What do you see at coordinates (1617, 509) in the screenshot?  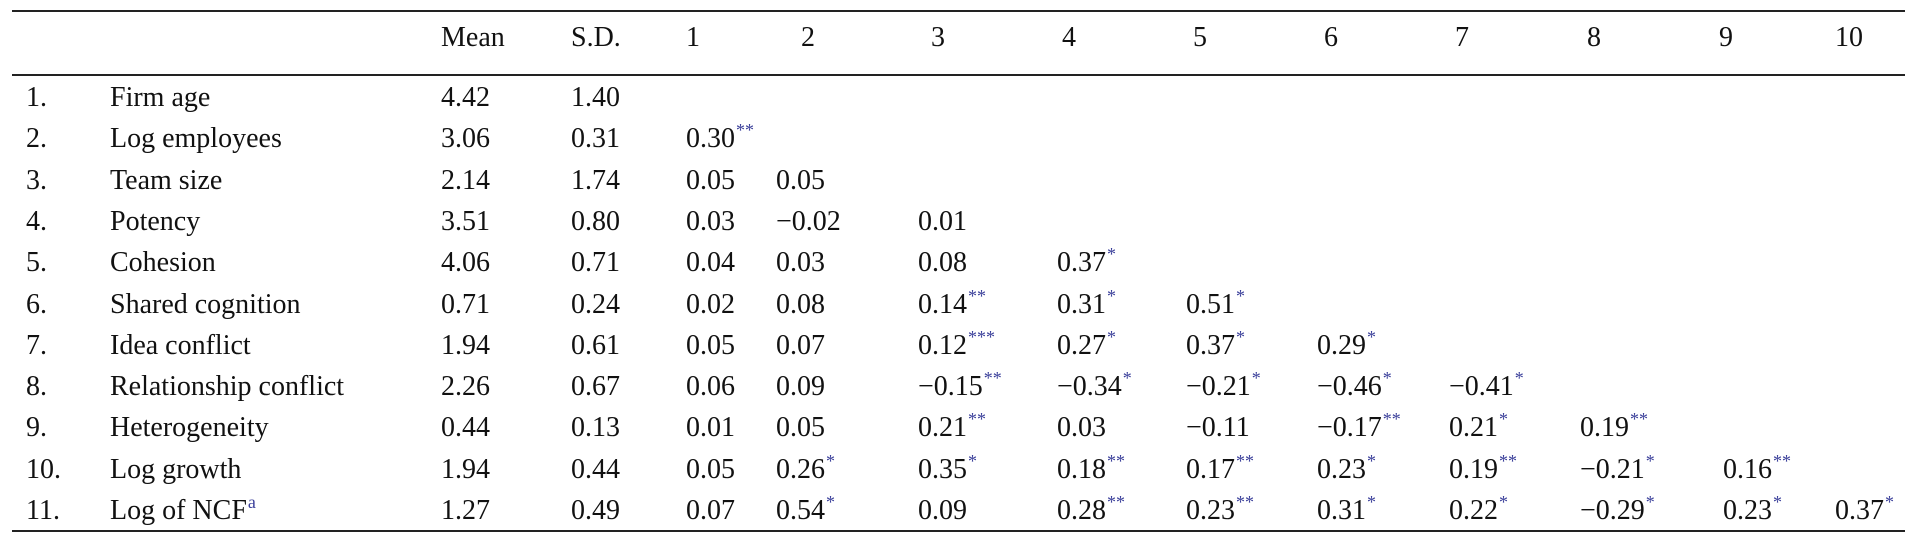 I see `correlation-value: −0.29*` at bounding box center [1617, 509].